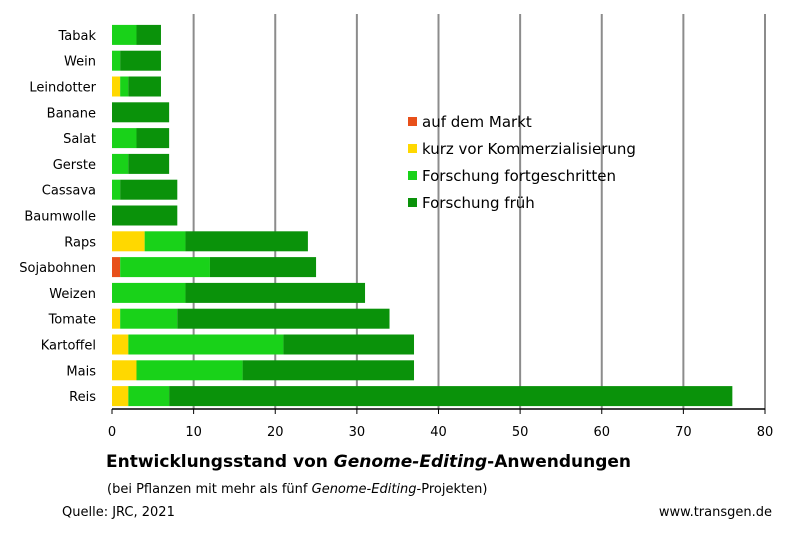  I want to click on category-label: Tomate, so click(72, 320).